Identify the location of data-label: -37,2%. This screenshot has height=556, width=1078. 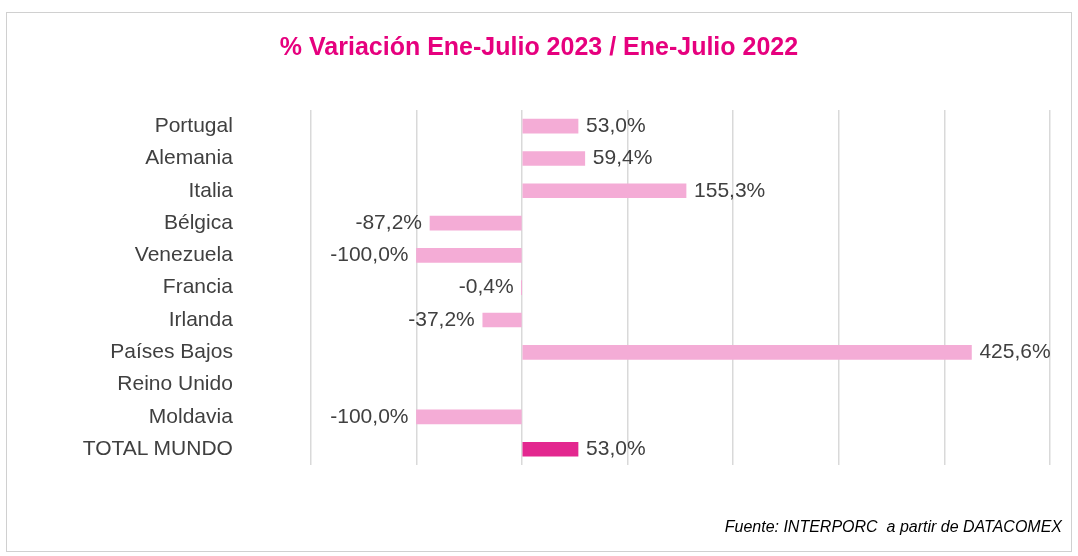
(441, 318).